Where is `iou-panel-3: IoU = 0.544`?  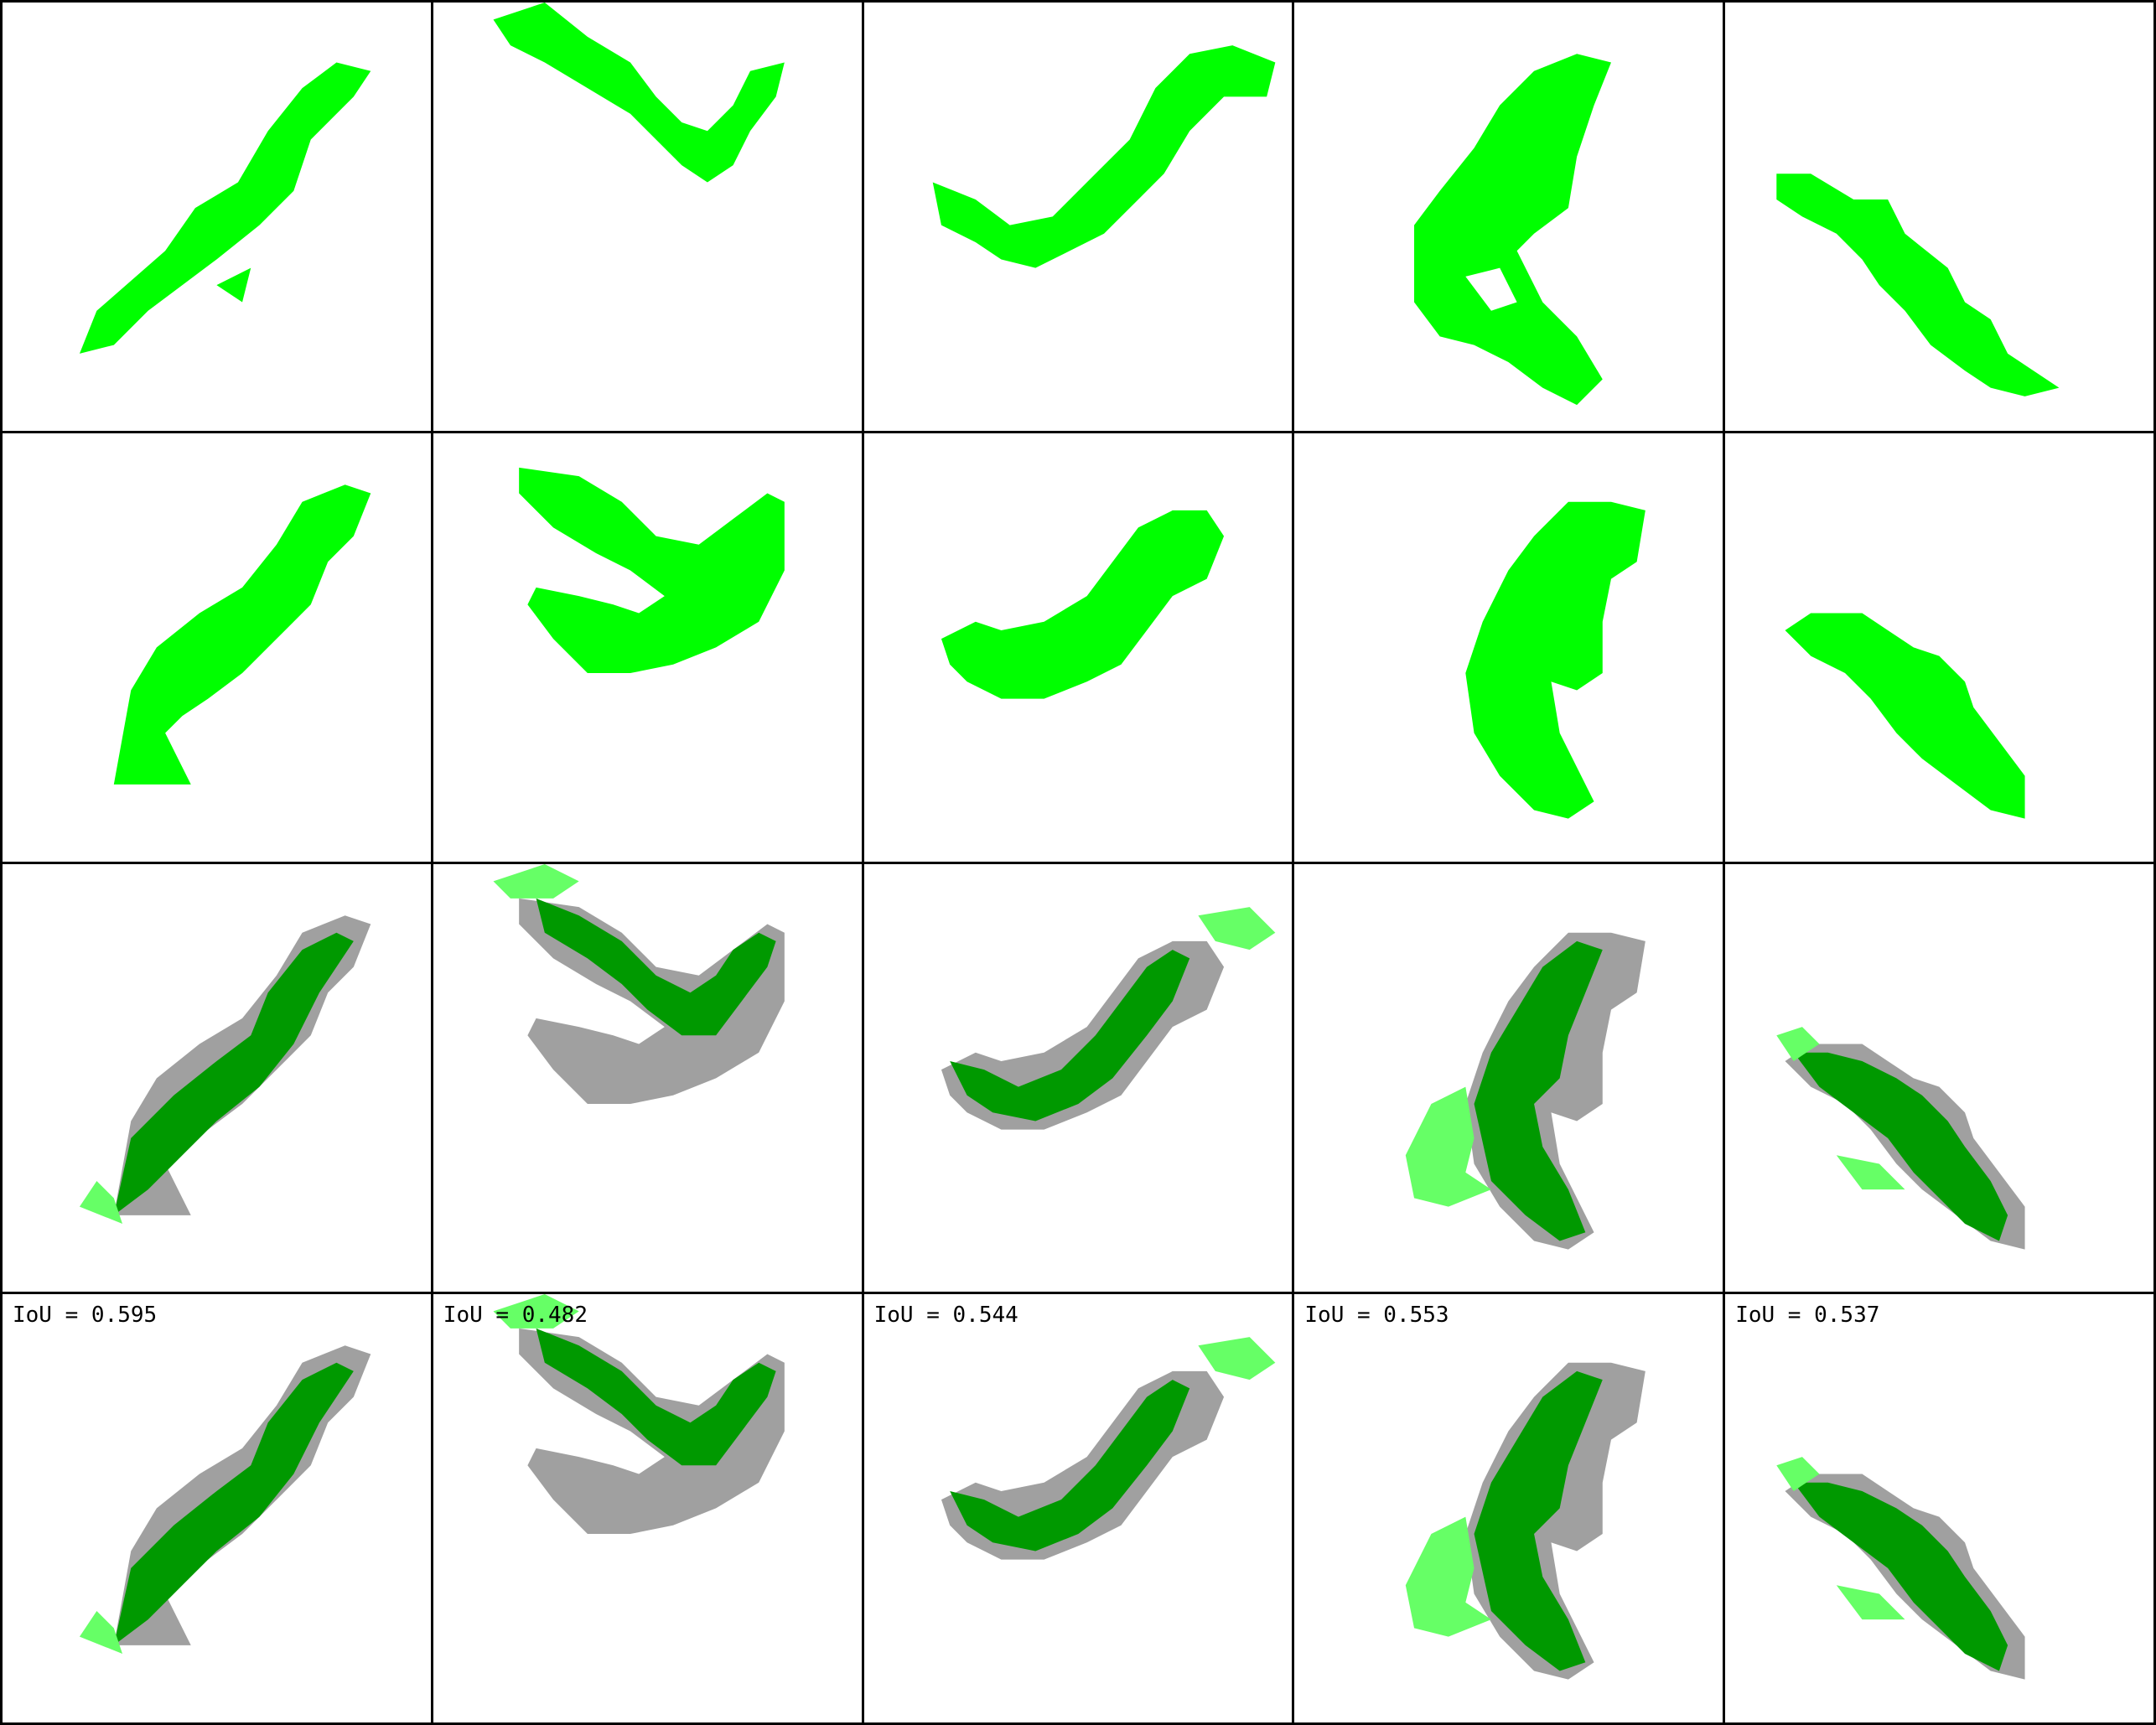
iou-panel-3: IoU = 0.544 is located at coordinates (1079, 1510).